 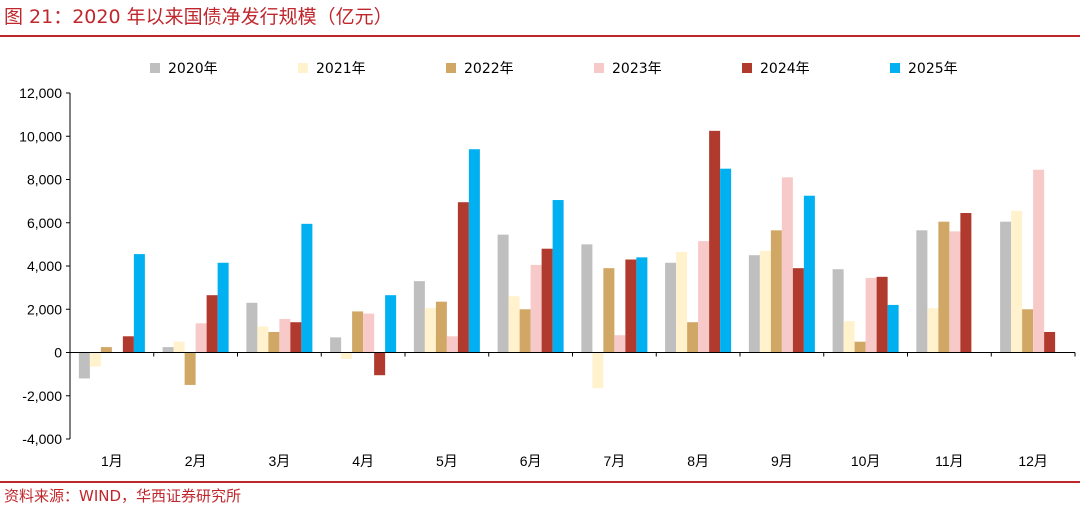 What do you see at coordinates (463, 277) in the screenshot?
I see `bar-2024年-5月` at bounding box center [463, 277].